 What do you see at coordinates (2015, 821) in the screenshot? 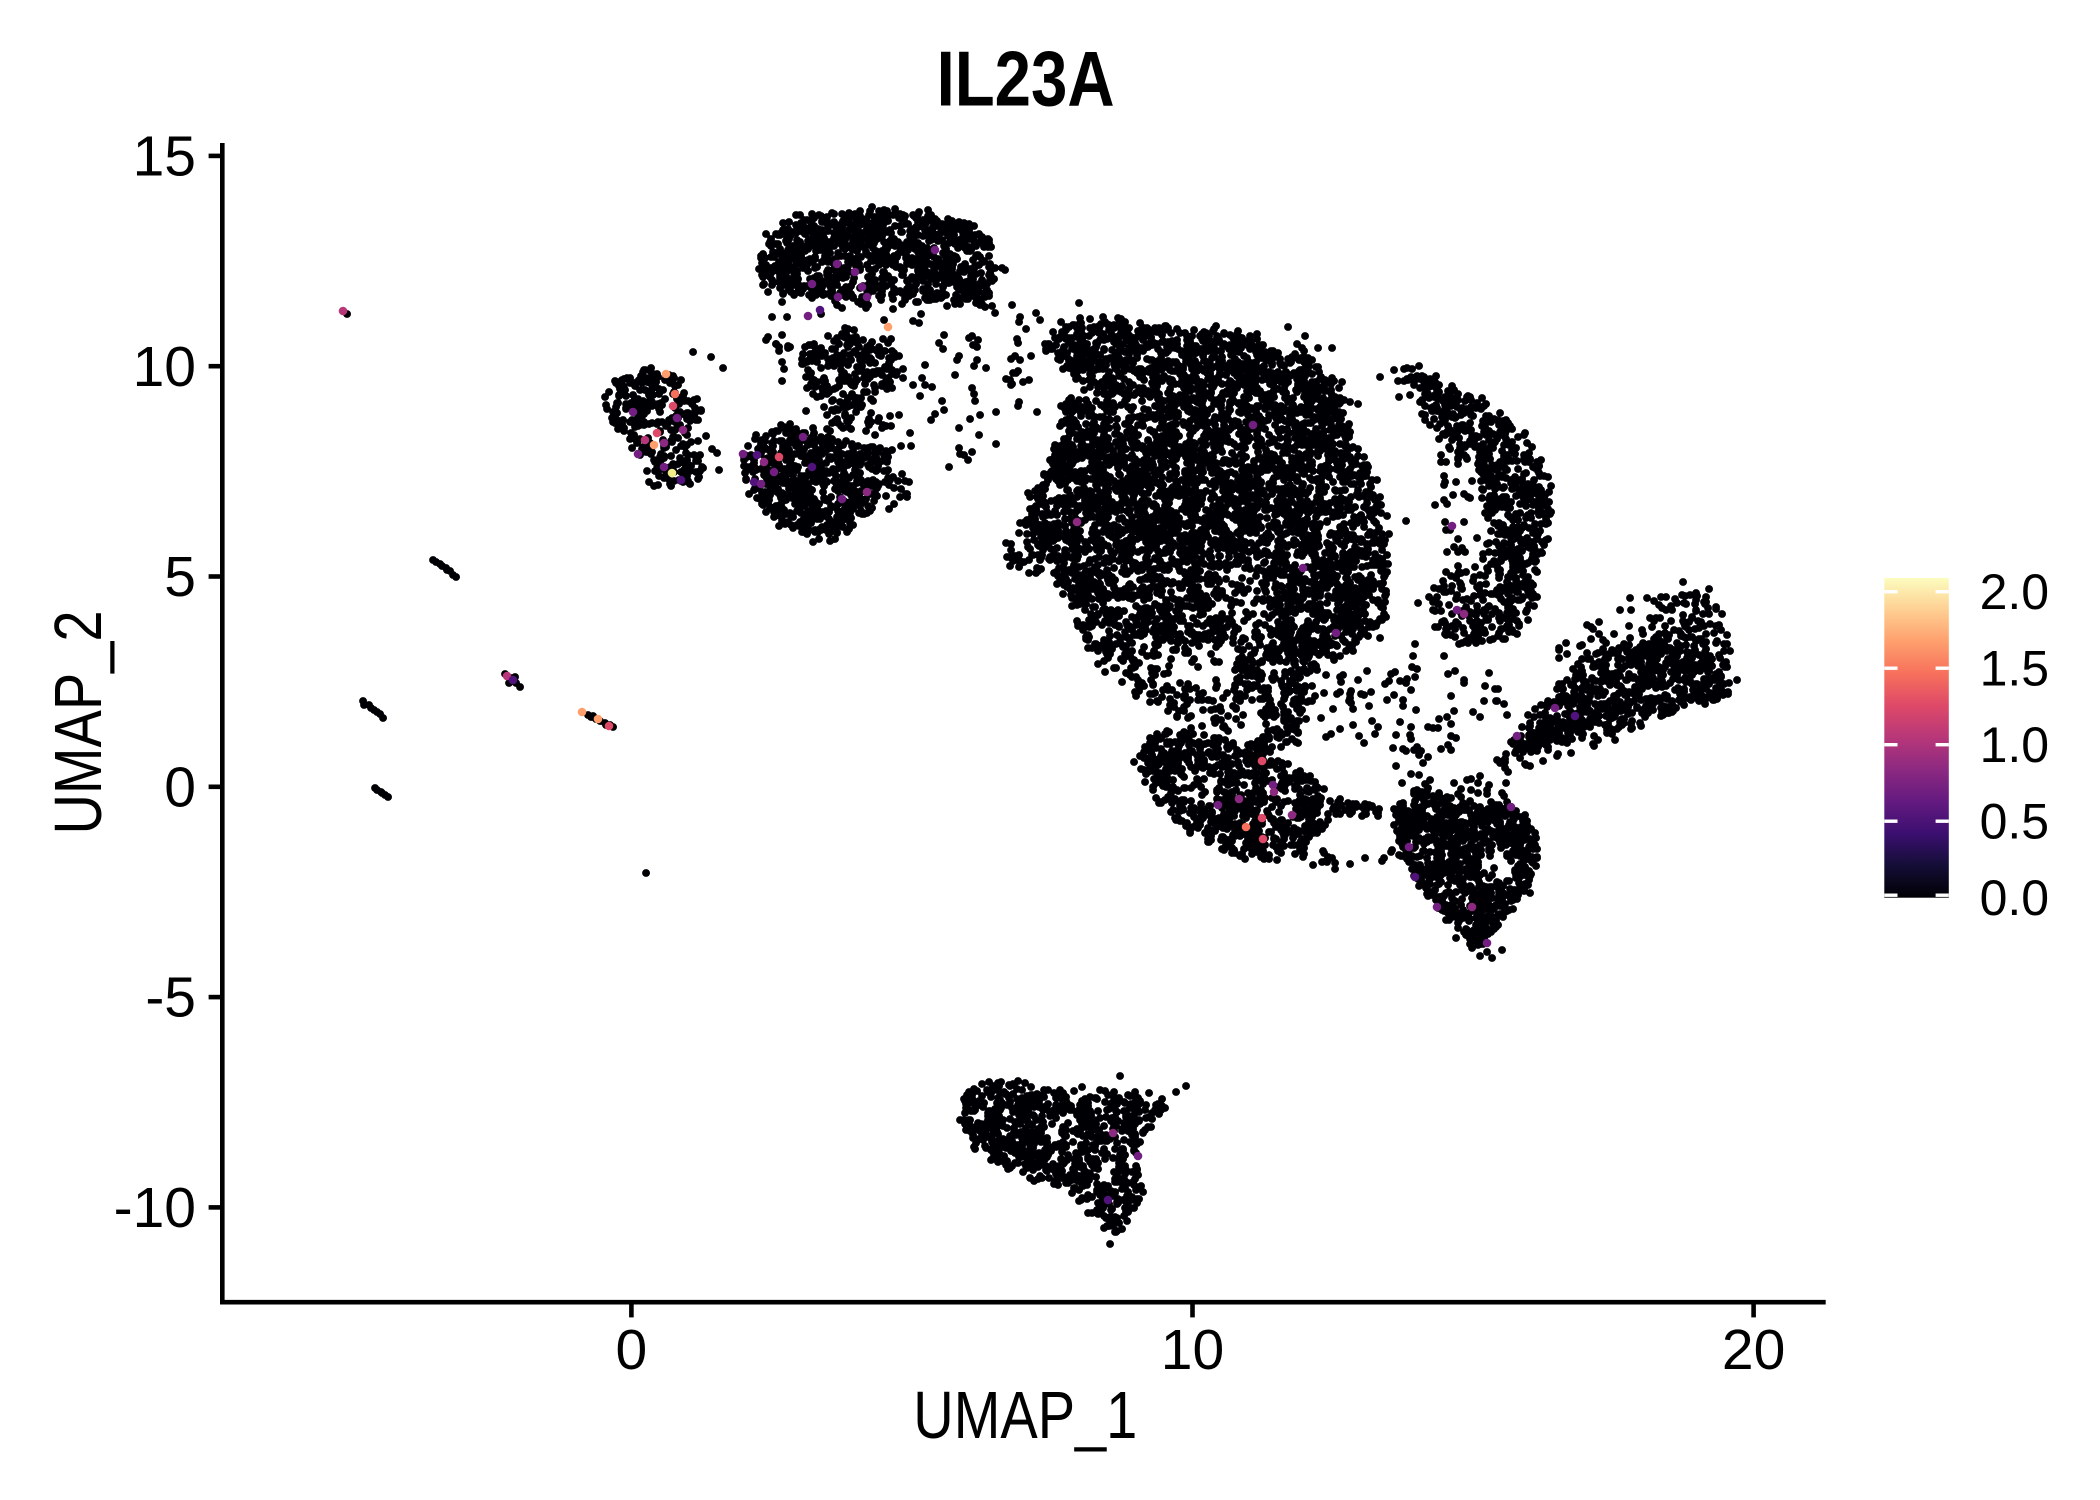
I see `svg-text: 0.5` at bounding box center [2015, 821].